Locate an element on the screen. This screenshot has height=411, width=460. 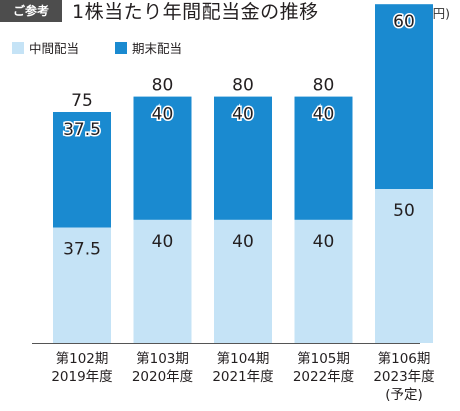
label-final-0: 37.5 is located at coordinates (82, 130).